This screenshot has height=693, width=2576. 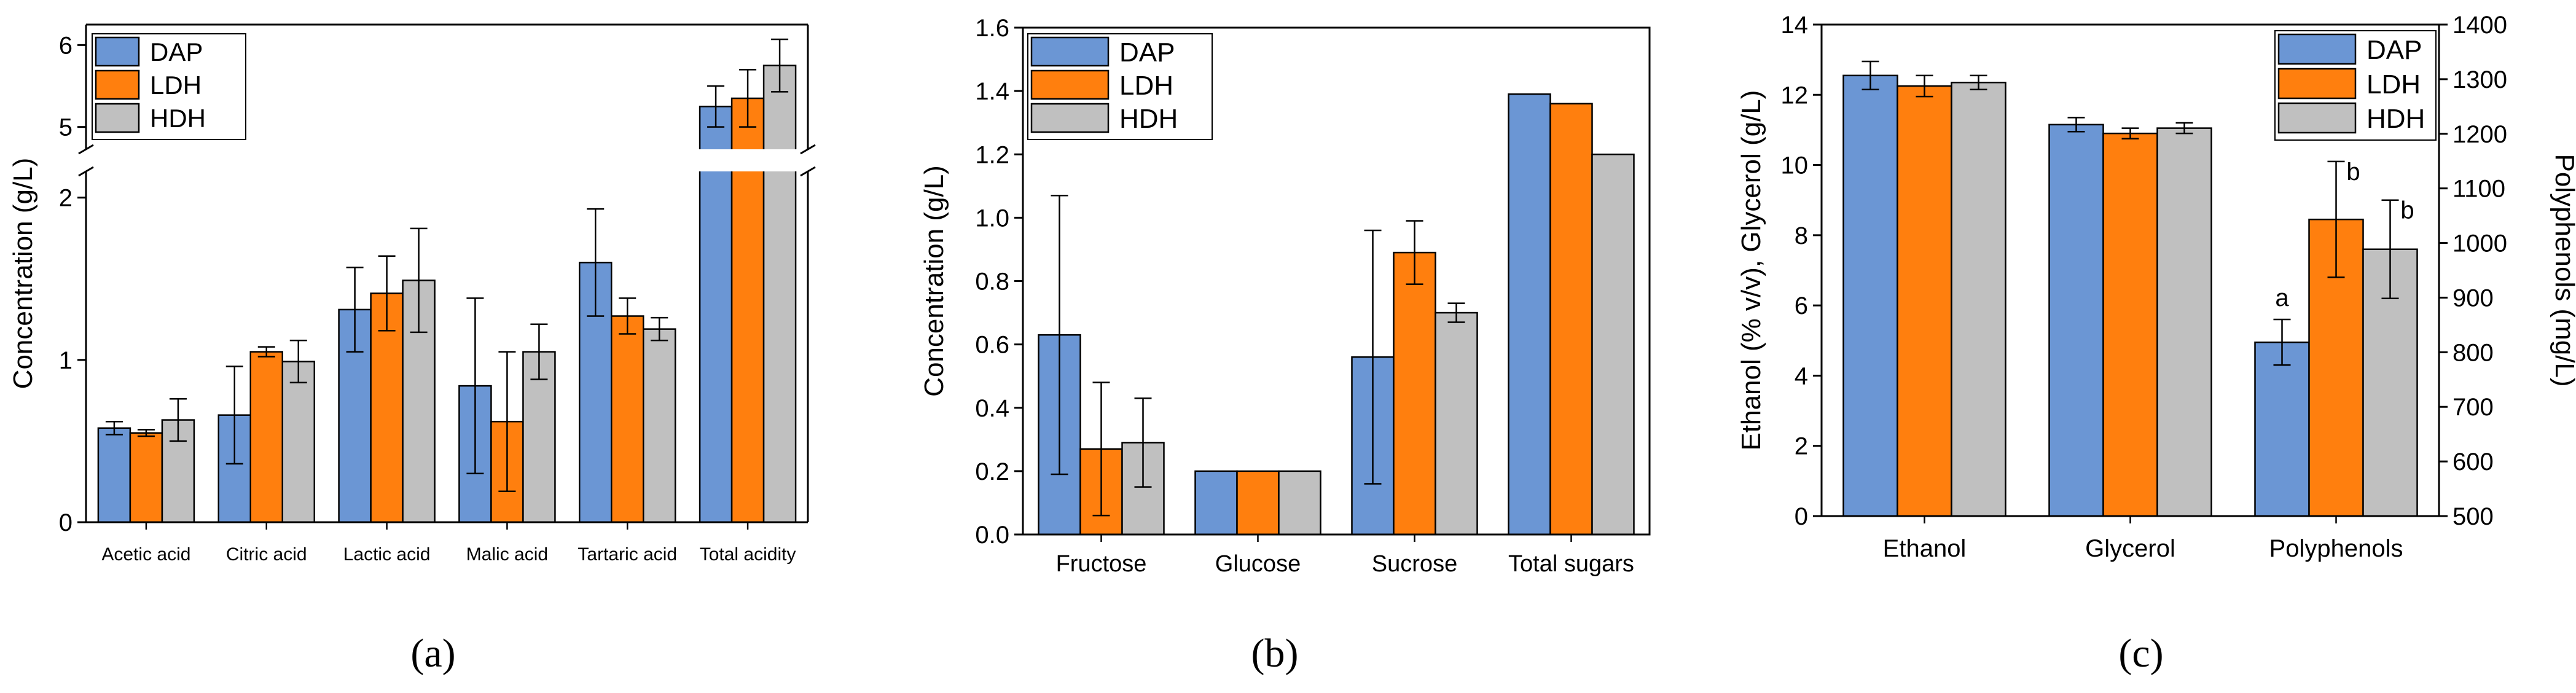 I want to click on bar-ldh-acetic-acid, so click(x=146, y=477).